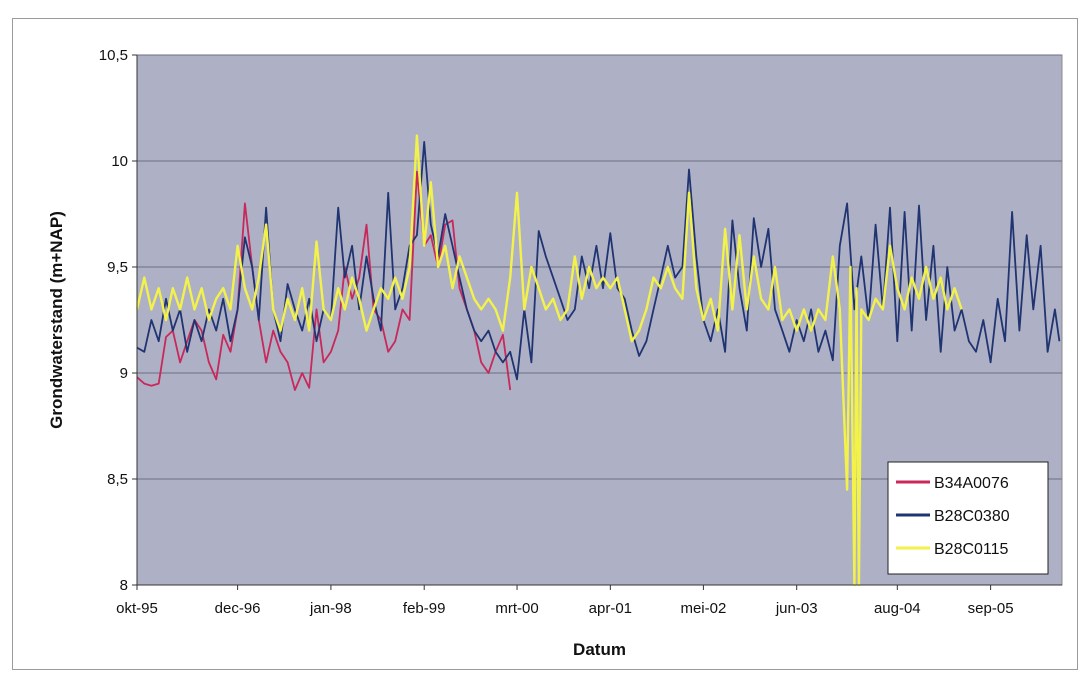  I want to click on x-tick-label: apr-01, so click(610, 608).